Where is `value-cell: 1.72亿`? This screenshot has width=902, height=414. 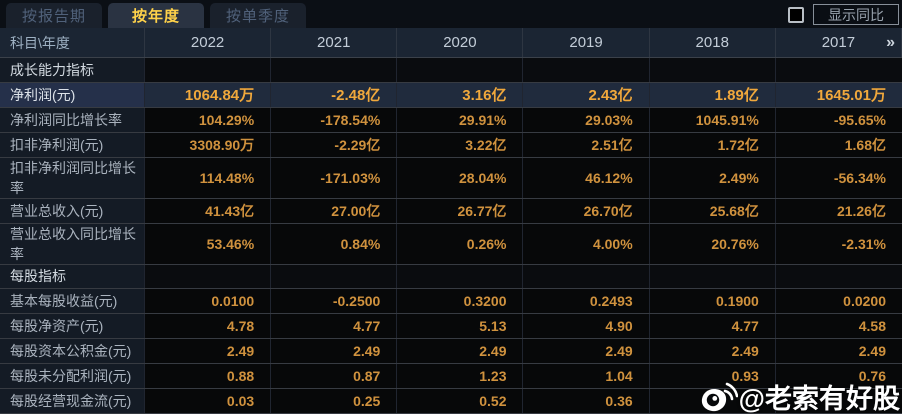
value-cell: 1.72亿 is located at coordinates (712, 144).